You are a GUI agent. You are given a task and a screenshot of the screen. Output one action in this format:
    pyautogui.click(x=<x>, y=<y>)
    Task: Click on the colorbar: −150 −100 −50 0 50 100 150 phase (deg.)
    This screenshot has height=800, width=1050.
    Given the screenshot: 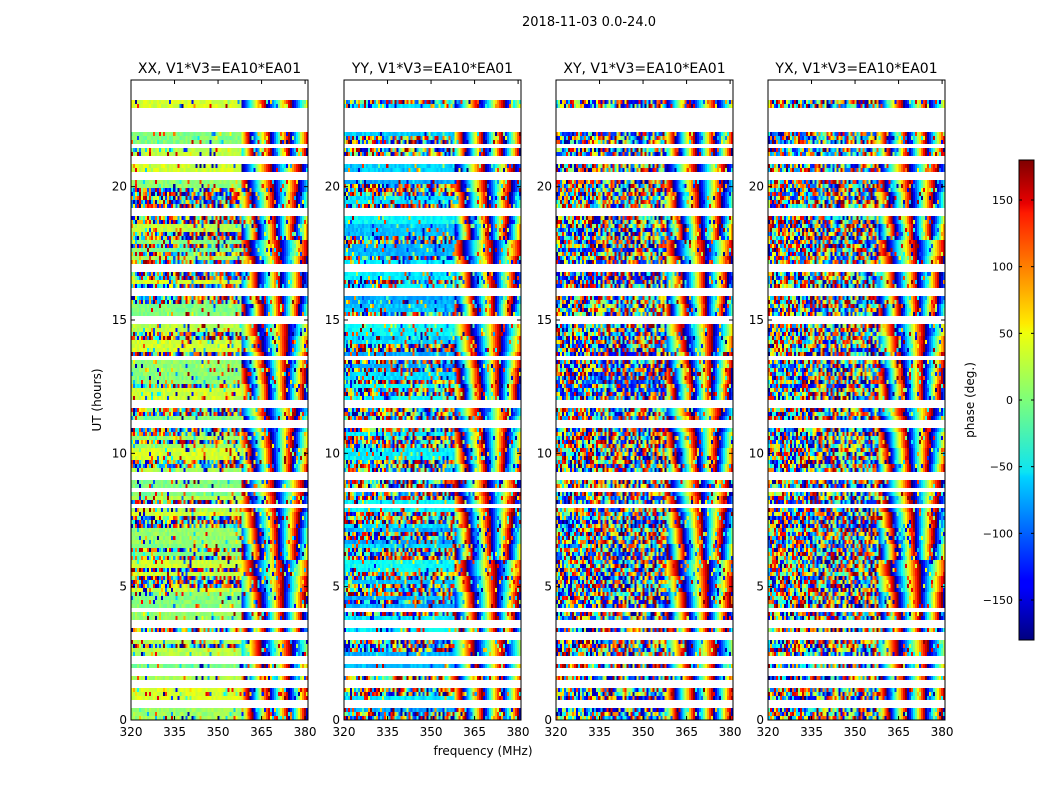 What is the action you would take?
    pyautogui.click(x=999, y=400)
    